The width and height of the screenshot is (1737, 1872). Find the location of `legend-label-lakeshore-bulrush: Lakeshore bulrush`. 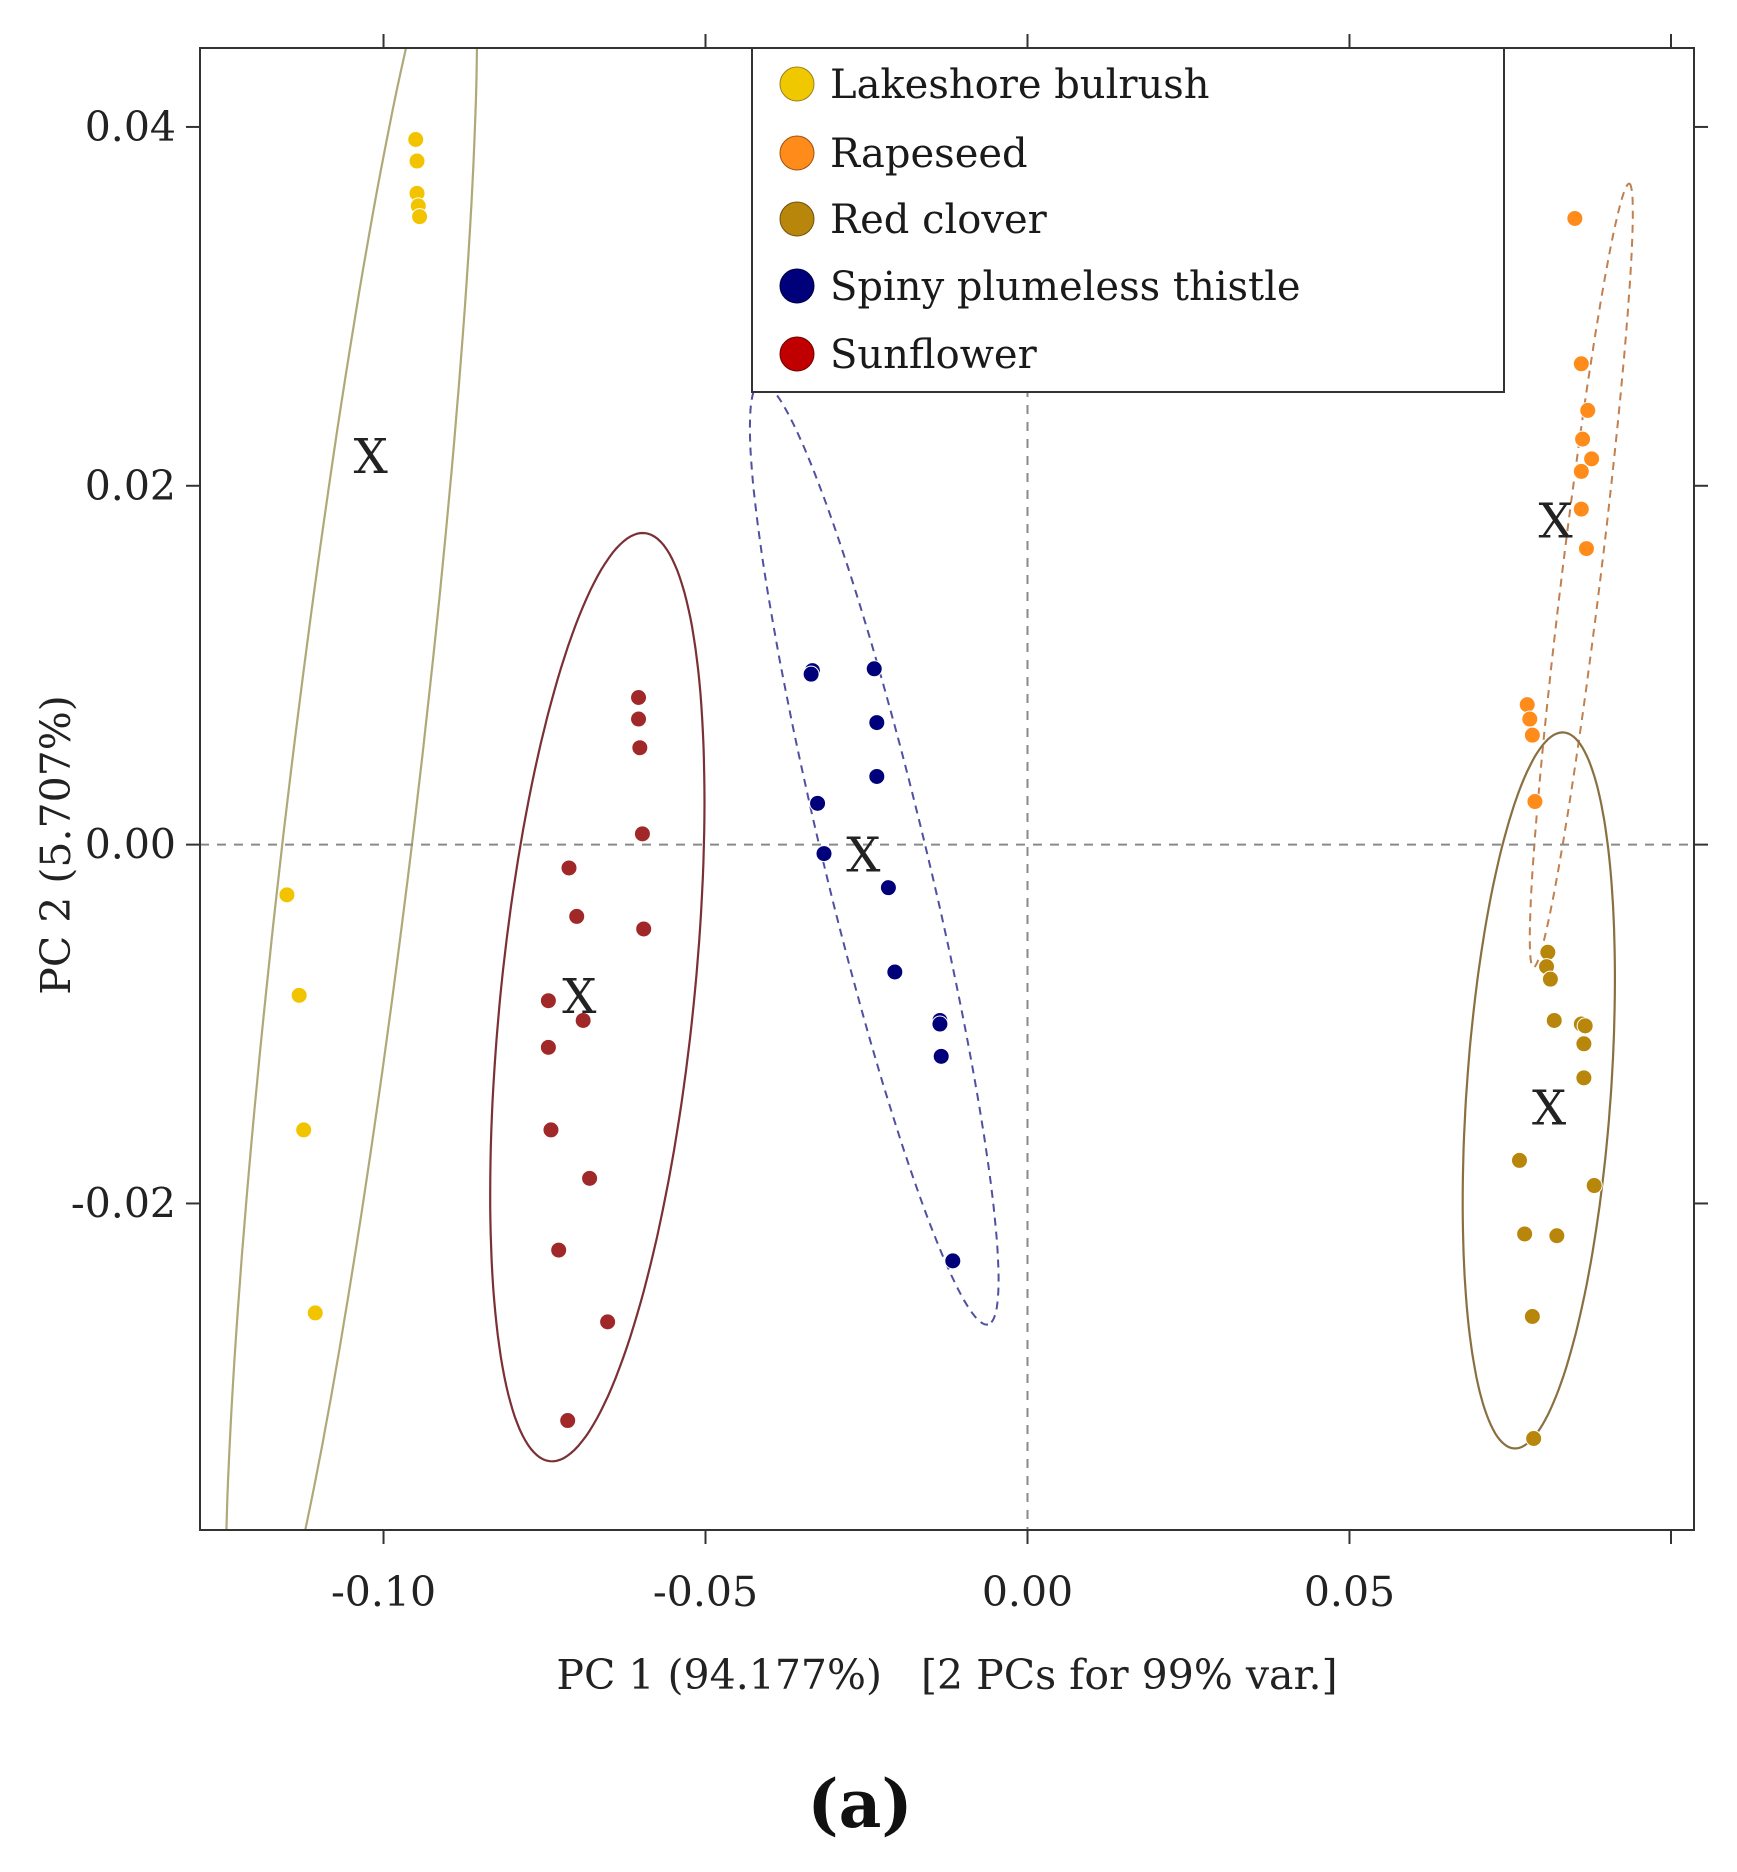

legend-label-lakeshore-bulrush: Lakeshore bulrush is located at coordinates (1020, 85).